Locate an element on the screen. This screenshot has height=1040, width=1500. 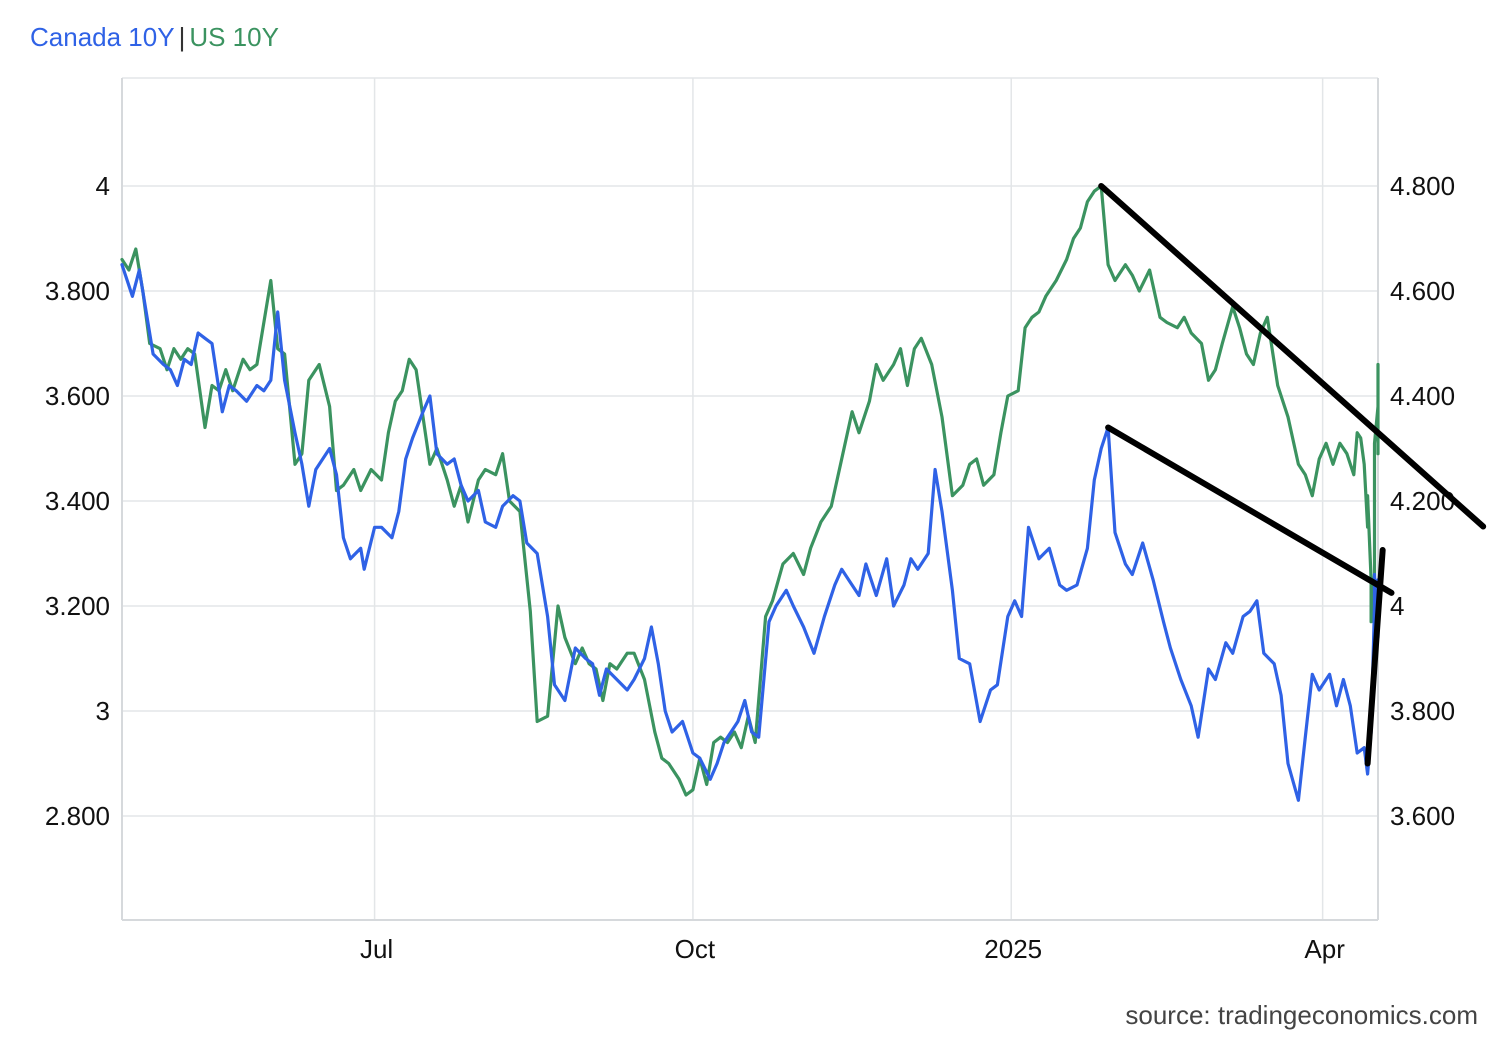
y-right-tick-label: 4 is located at coordinates (1397, 606).